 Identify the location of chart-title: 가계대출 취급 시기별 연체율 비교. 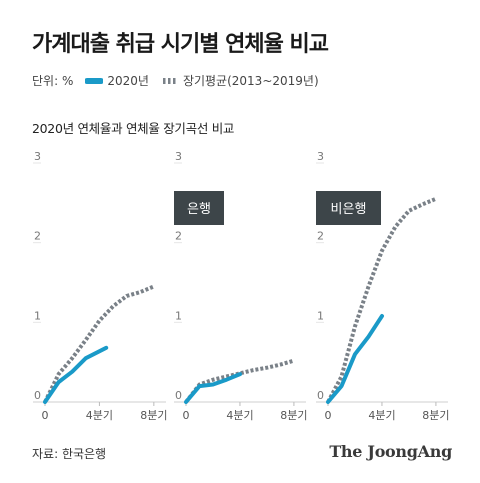
(180, 44).